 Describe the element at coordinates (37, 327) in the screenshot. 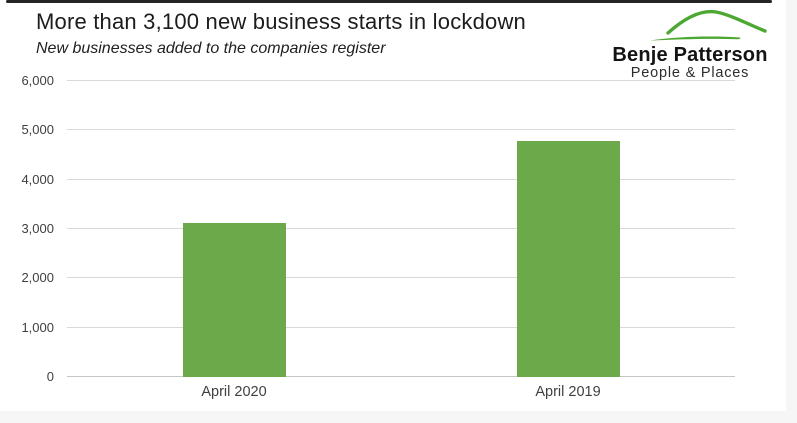

I see `y-axis-tick-label: 1,000` at that location.